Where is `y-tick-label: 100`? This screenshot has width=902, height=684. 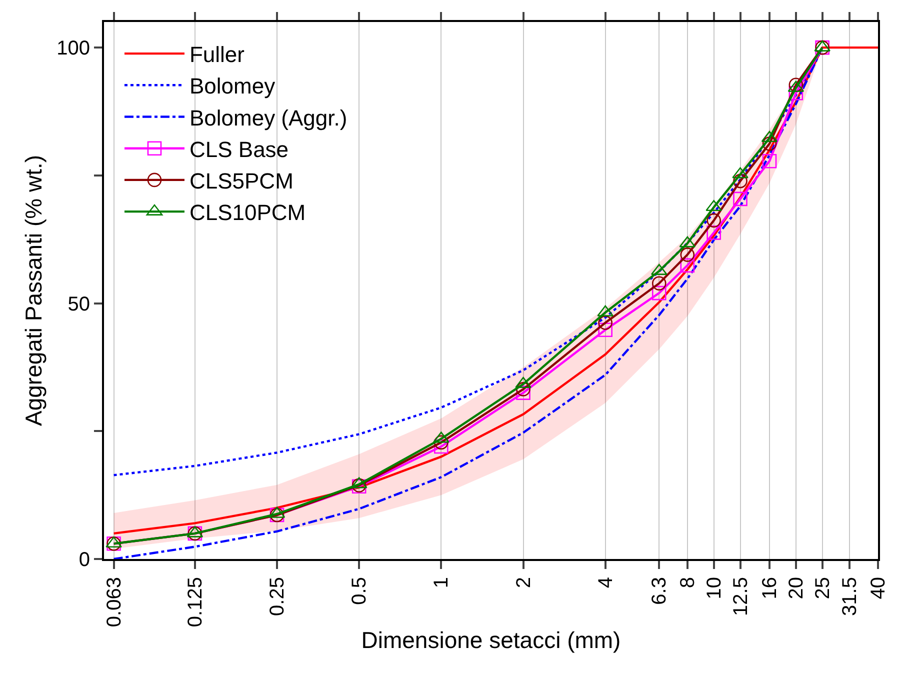
y-tick-label: 100 is located at coordinates (73, 49).